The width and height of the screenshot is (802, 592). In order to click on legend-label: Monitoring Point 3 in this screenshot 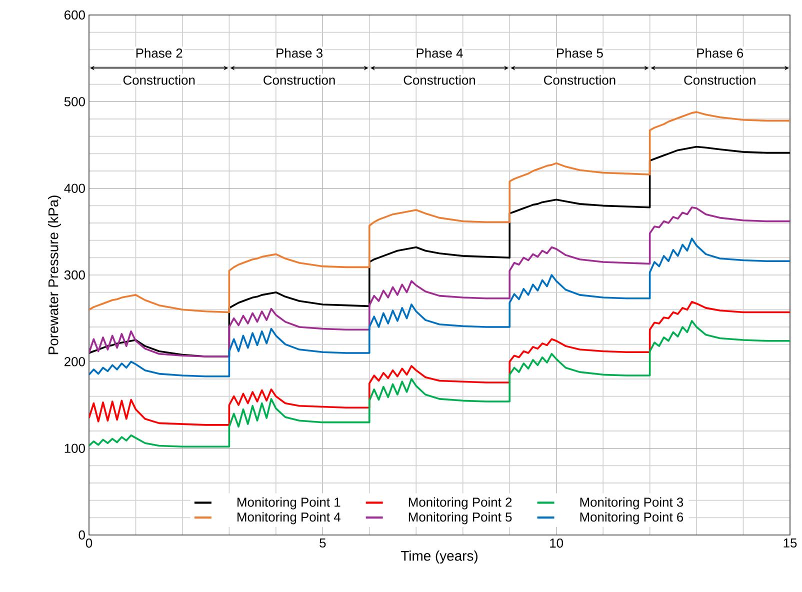, I will do `click(632, 503)`.